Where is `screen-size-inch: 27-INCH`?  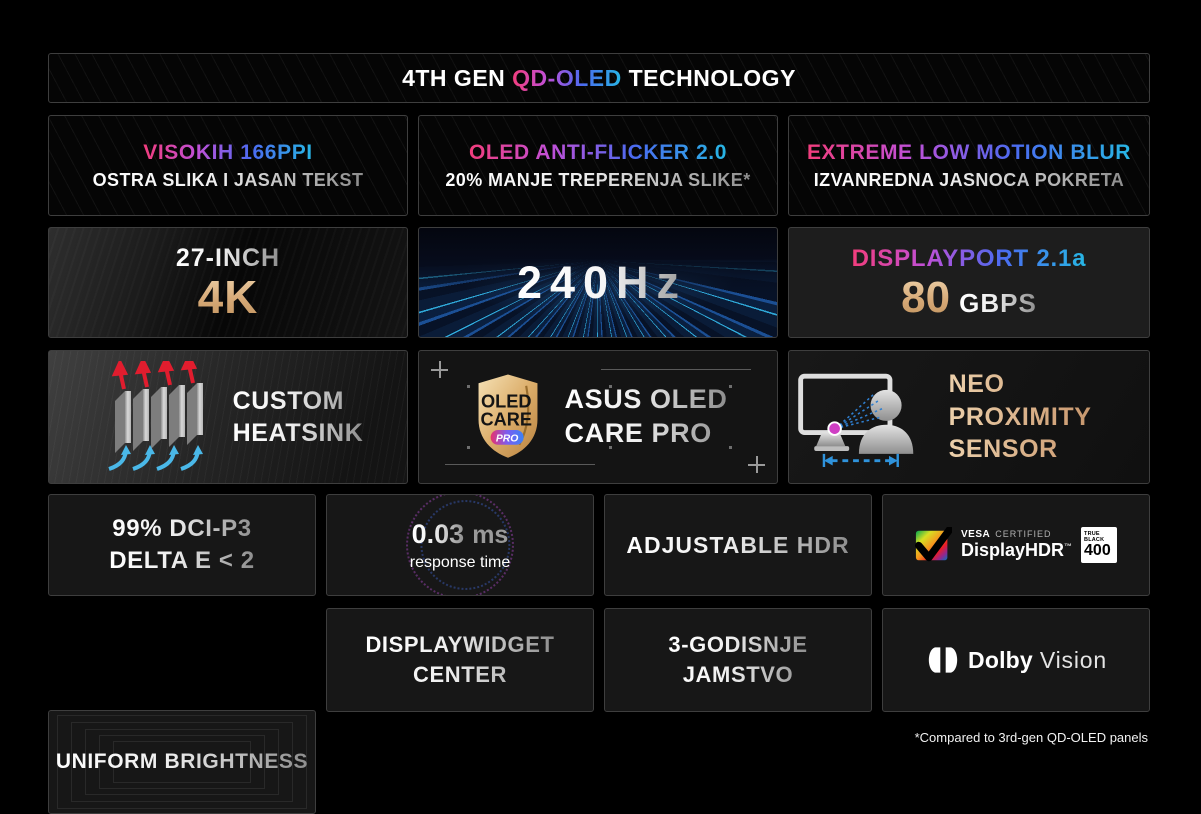 screen-size-inch: 27-INCH is located at coordinates (228, 257).